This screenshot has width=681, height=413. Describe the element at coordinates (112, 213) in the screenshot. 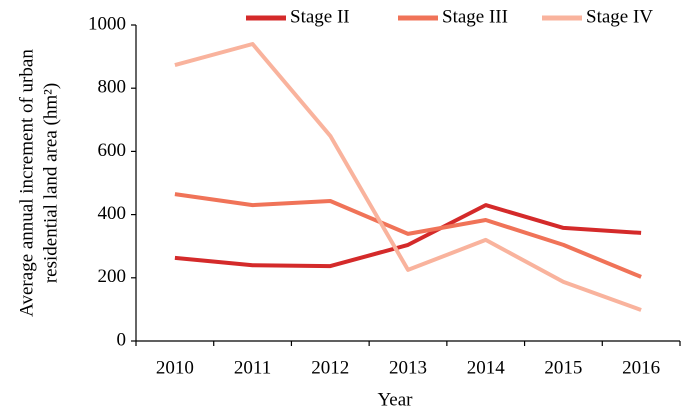

I see `y-tick-label: 400` at that location.